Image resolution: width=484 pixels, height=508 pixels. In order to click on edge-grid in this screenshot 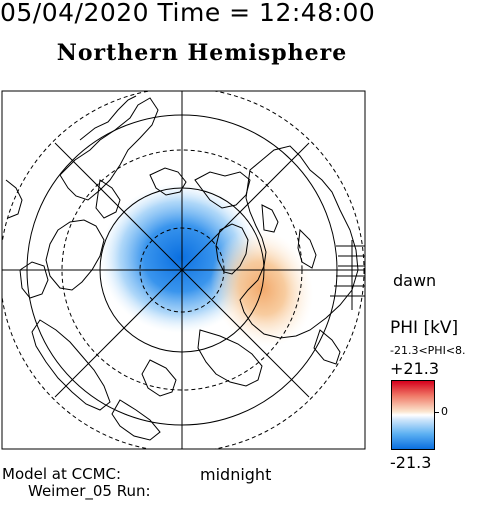, I will do `click(347, 275)`.